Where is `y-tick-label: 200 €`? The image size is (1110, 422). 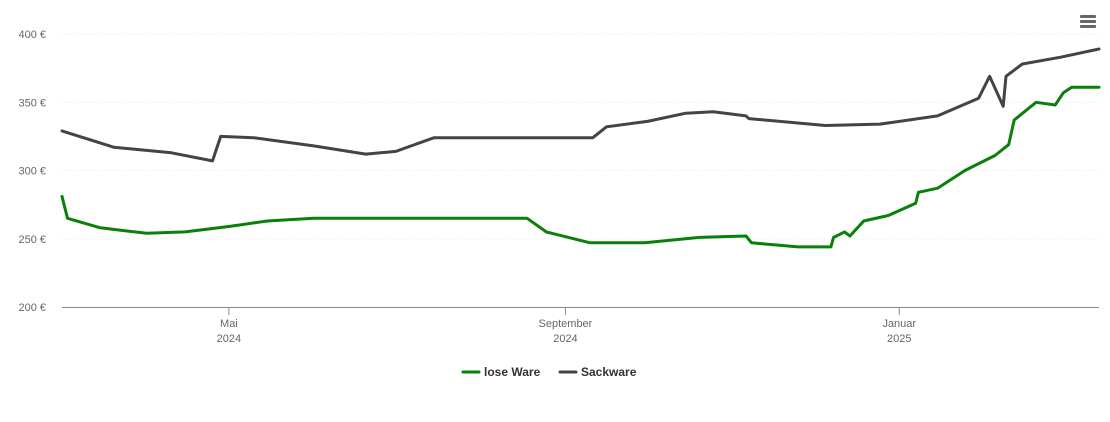
y-tick-label: 200 € is located at coordinates (32, 308).